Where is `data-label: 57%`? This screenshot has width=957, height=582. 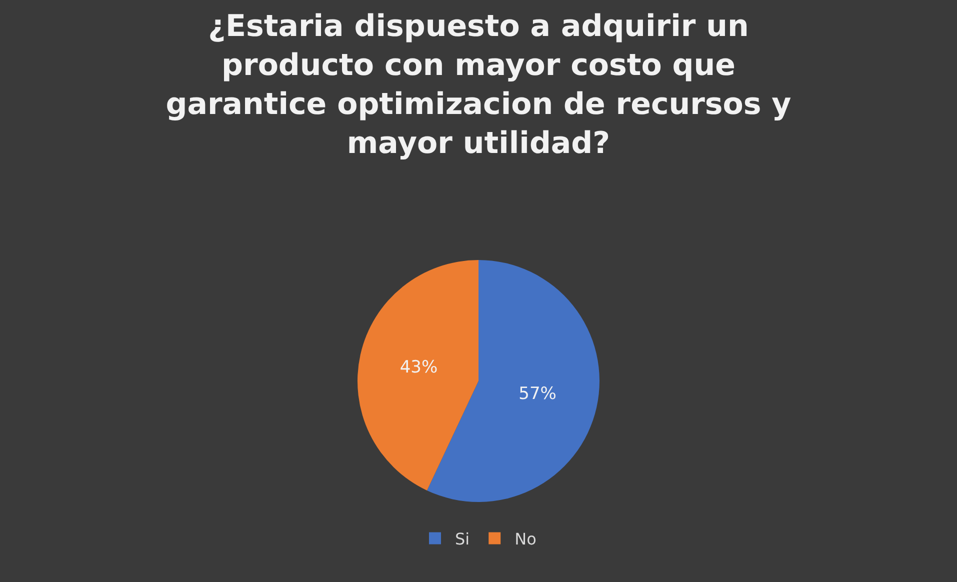
data-label: 57% is located at coordinates (537, 394).